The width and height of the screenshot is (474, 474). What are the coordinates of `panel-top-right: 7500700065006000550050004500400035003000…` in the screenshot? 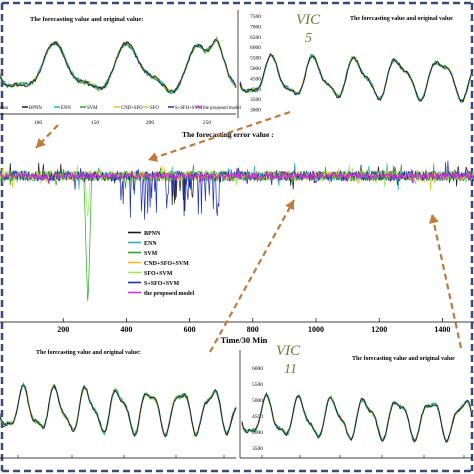 It's located at (355, 64).